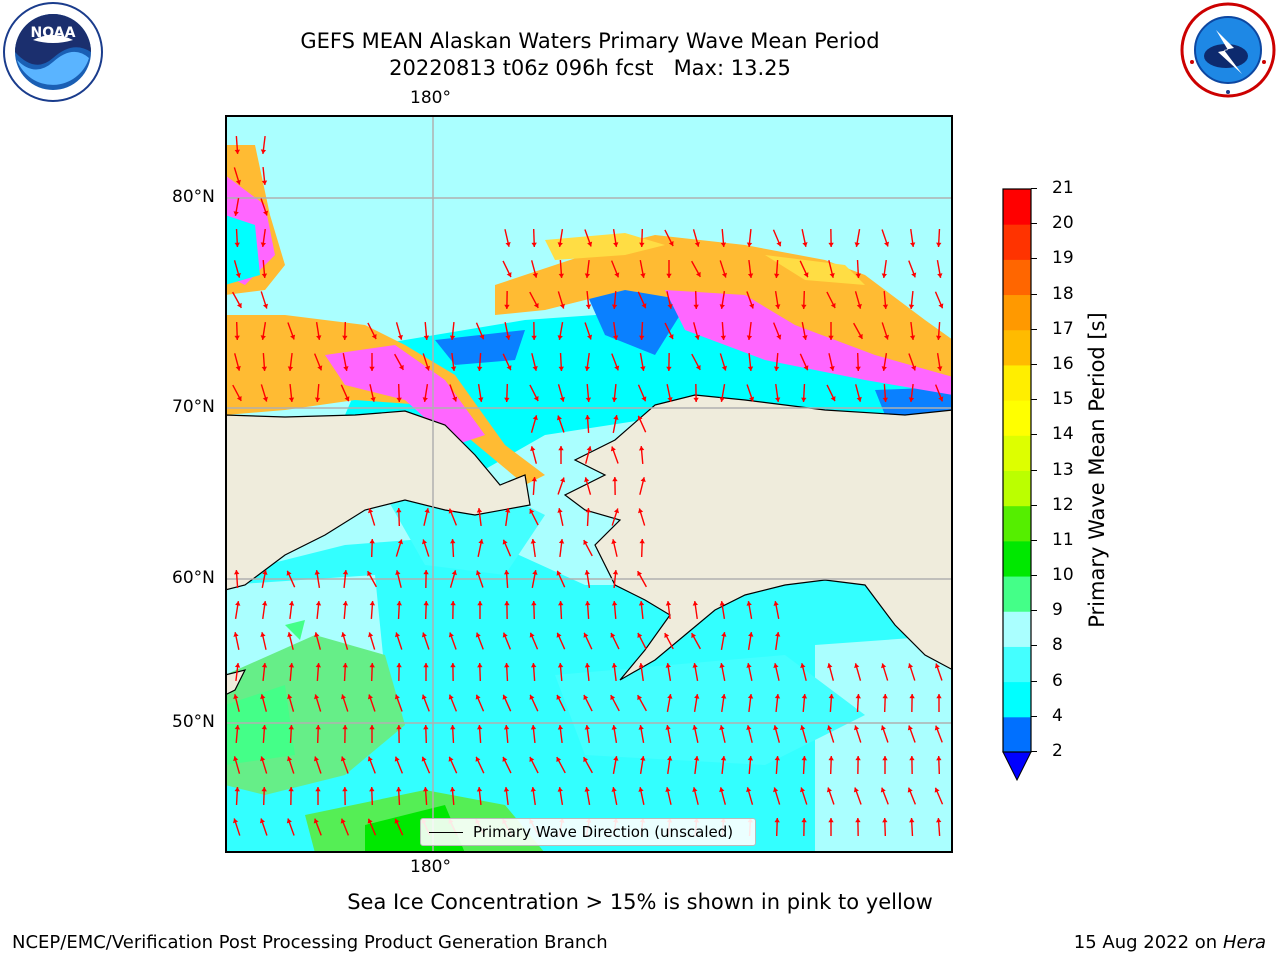  What do you see at coordinates (193, 578) in the screenshot?
I see `lat-label-60n: 60°N` at bounding box center [193, 578].